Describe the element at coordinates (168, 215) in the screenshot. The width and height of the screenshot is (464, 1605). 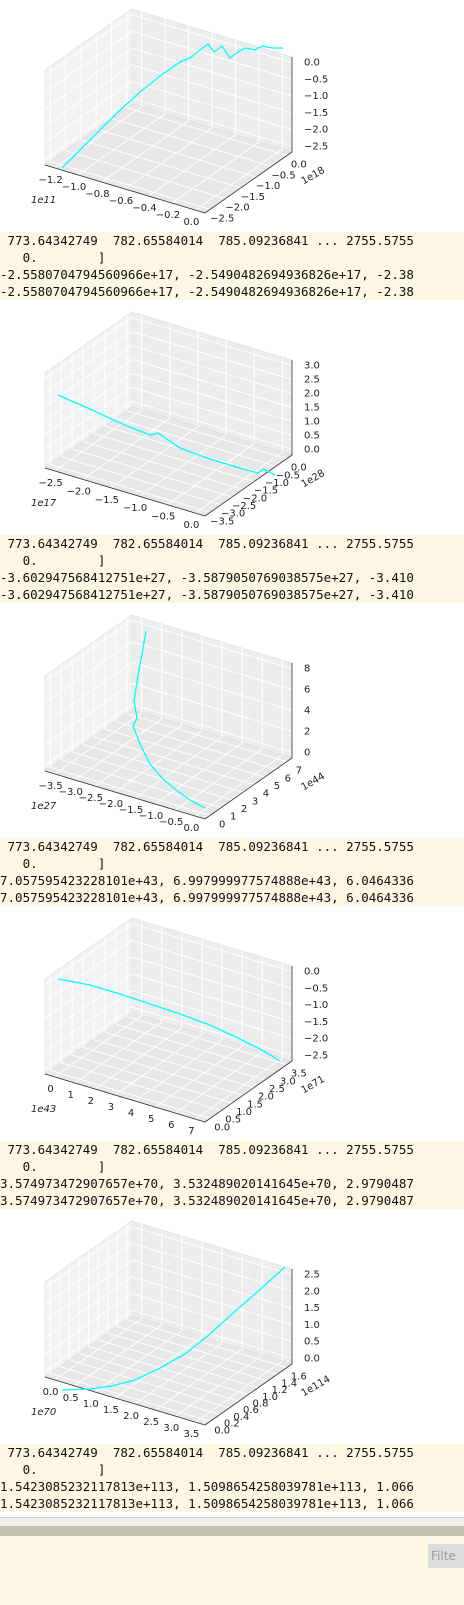
I see `x-tick-label: −0.2` at that location.